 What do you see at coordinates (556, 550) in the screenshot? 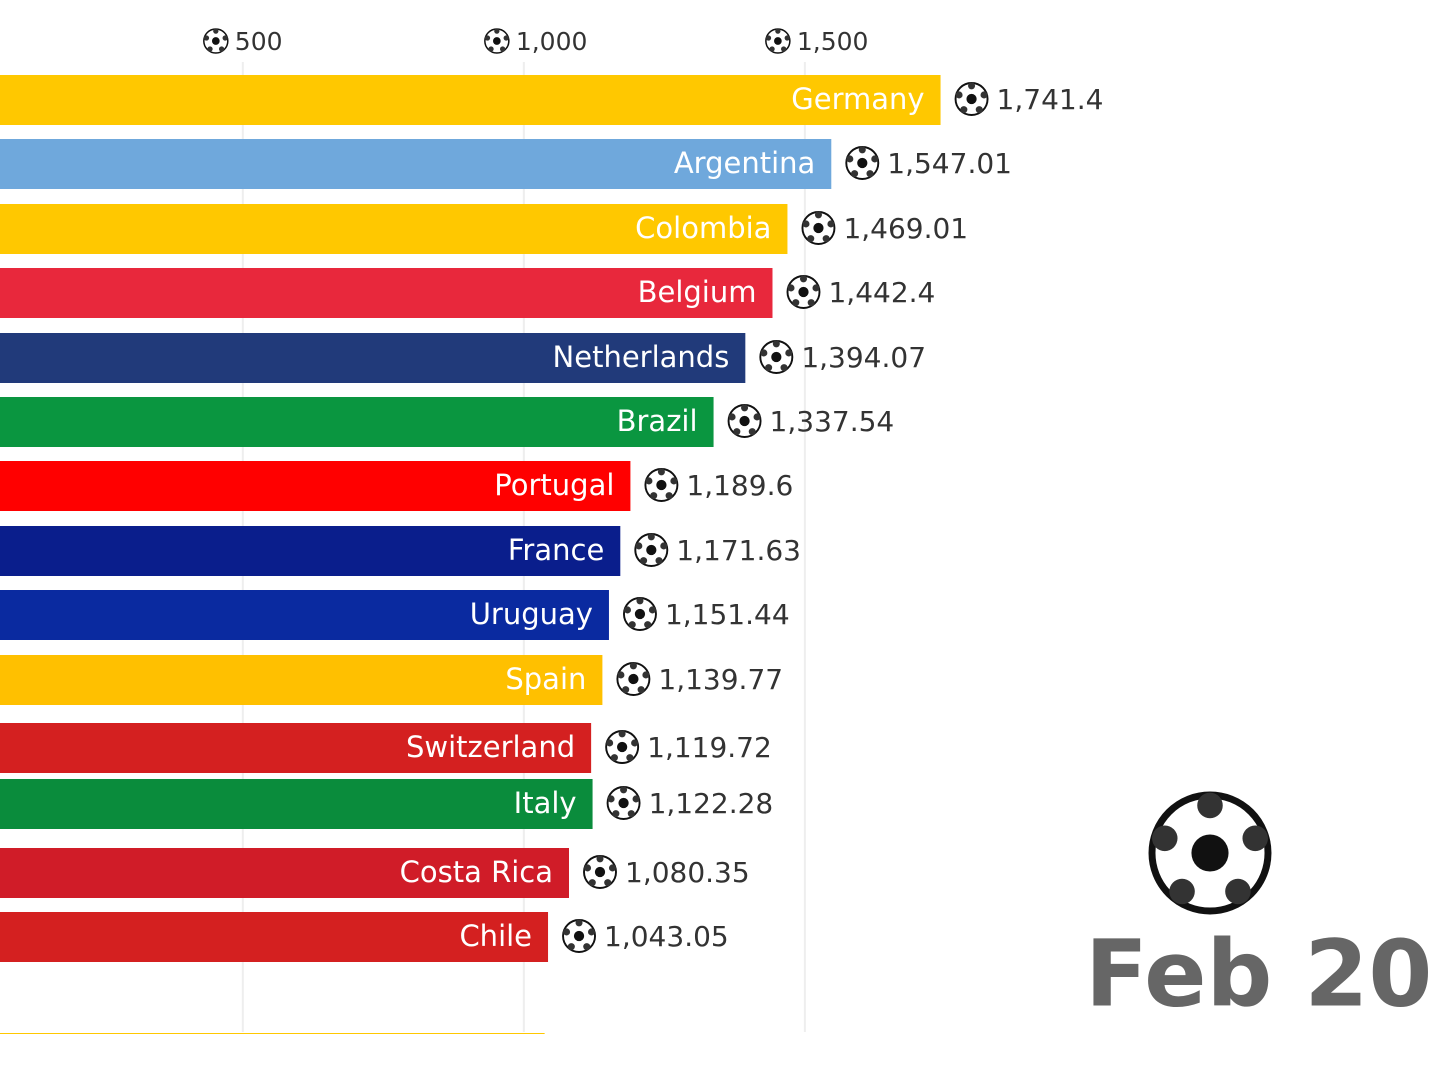
I see `bar-label: France` at bounding box center [556, 550].